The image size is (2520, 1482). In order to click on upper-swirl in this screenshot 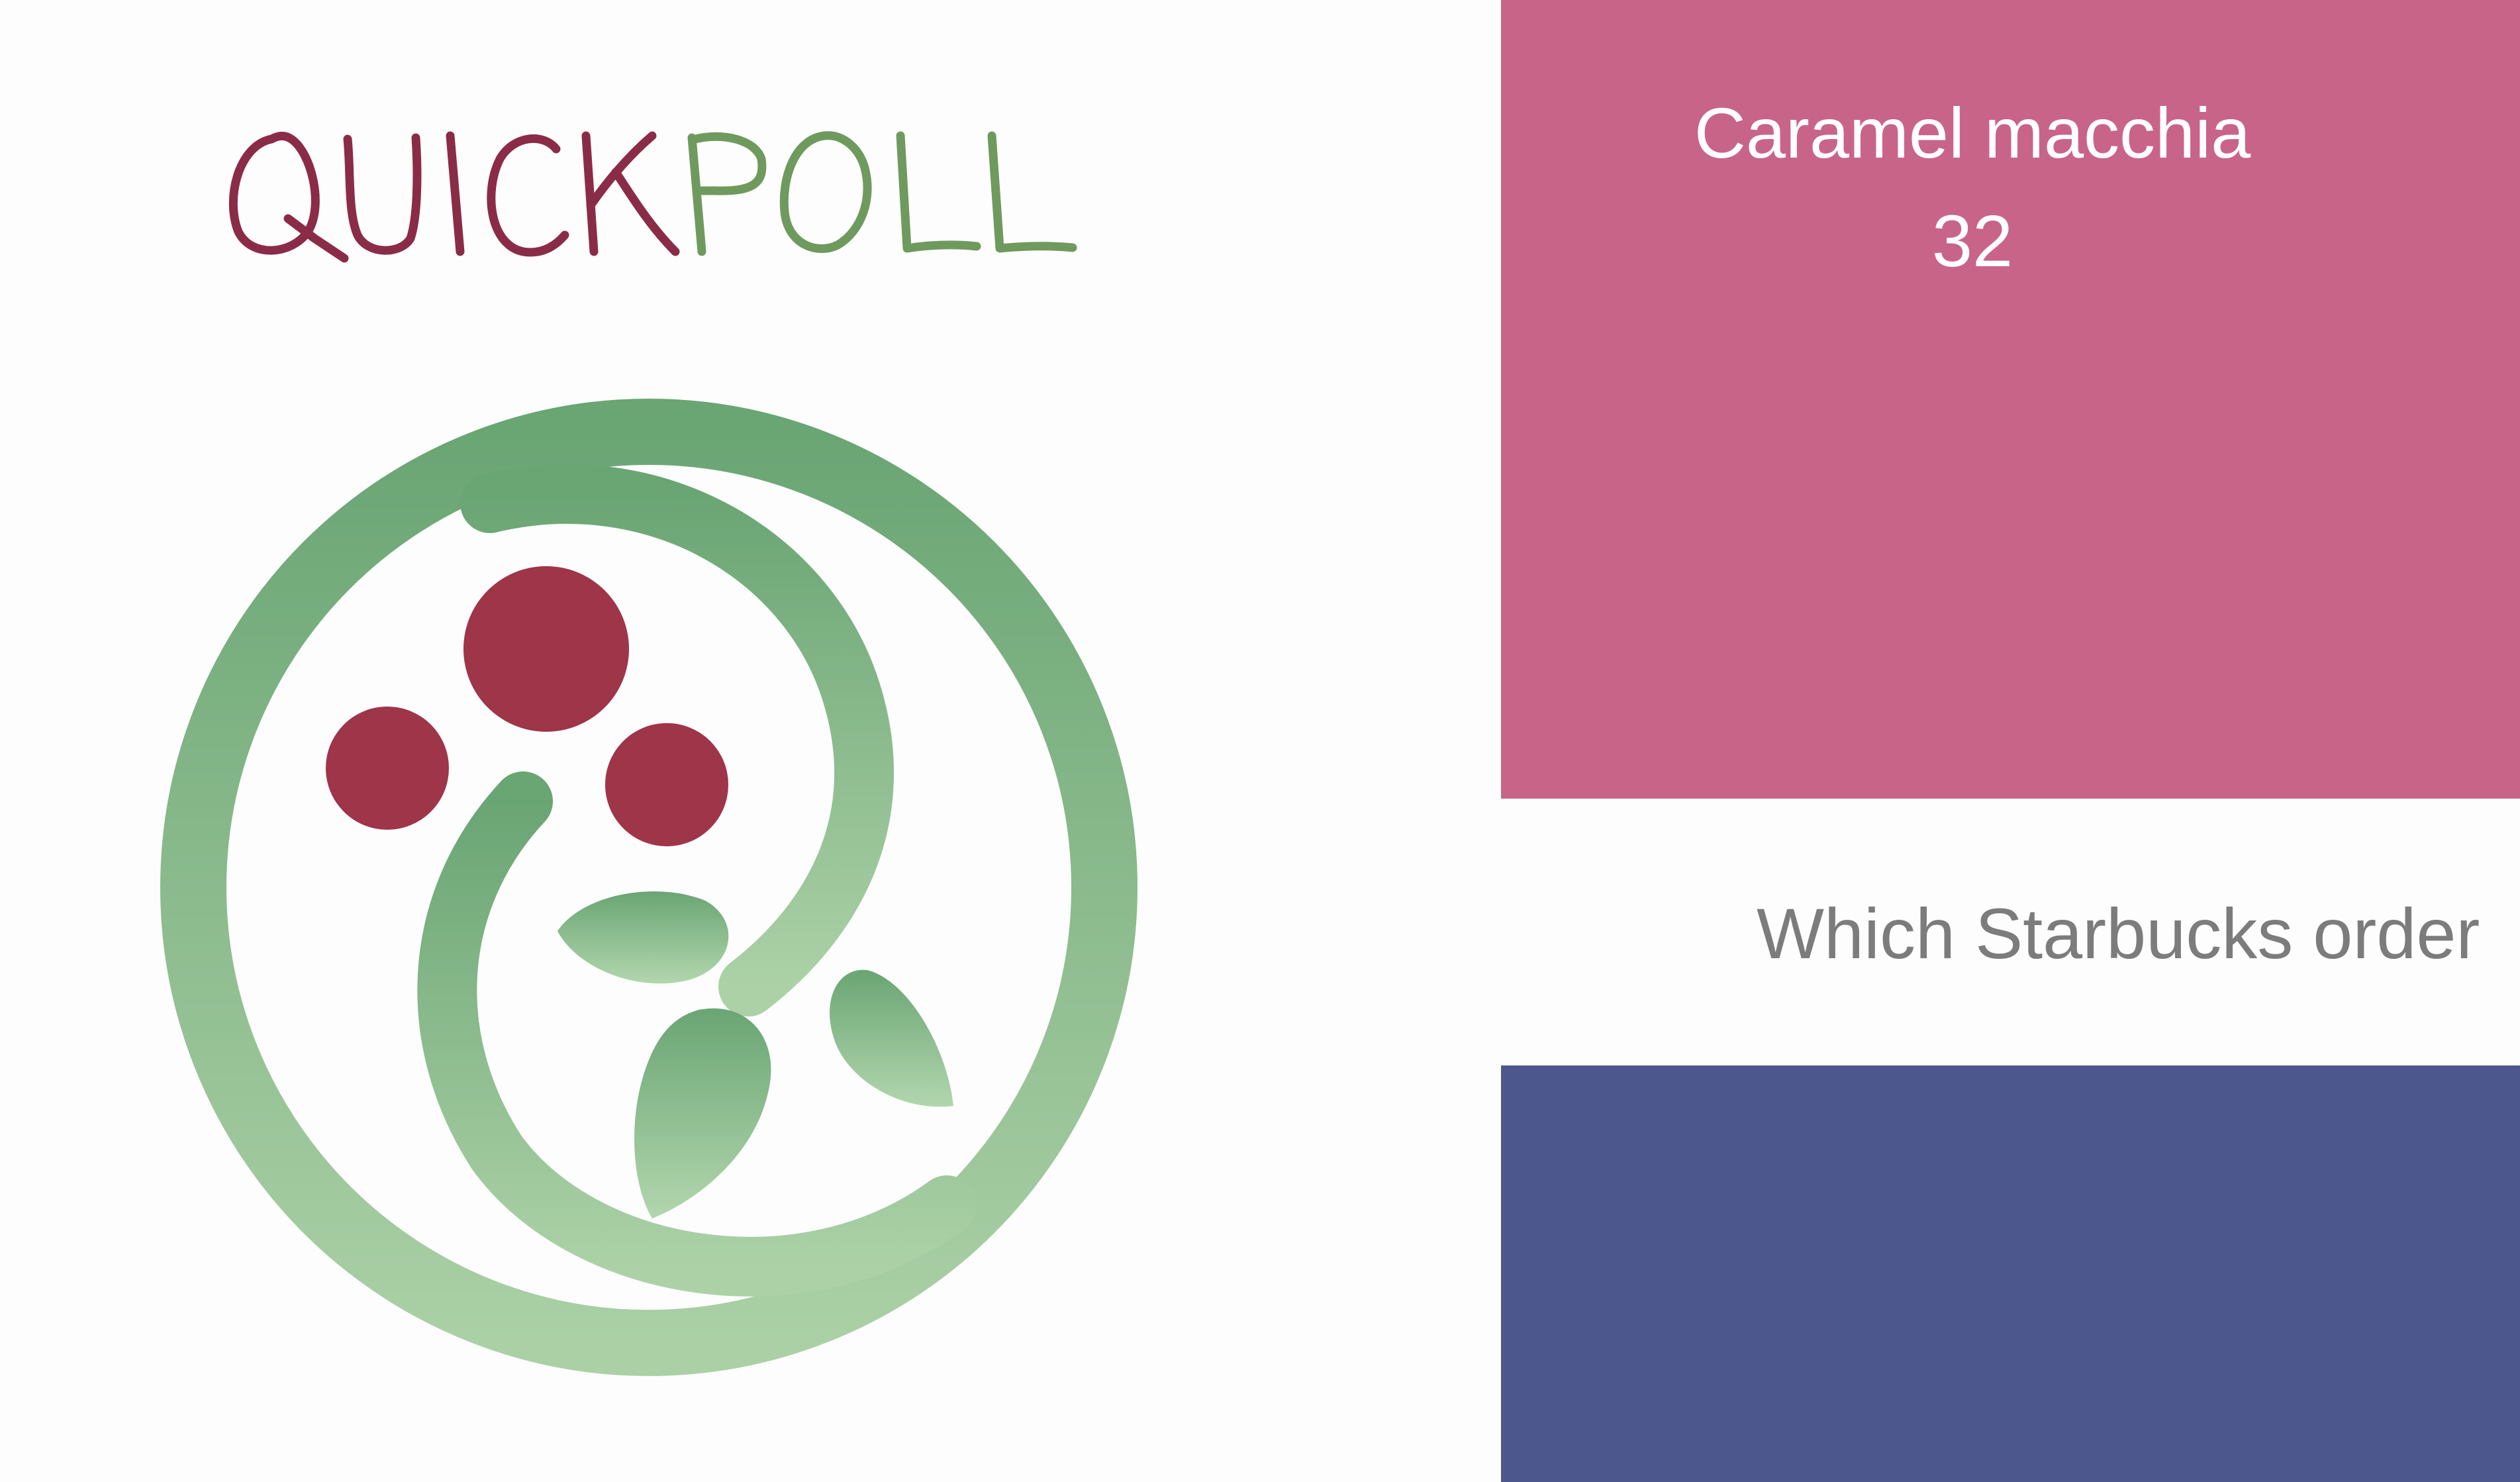, I will do `click(677, 740)`.